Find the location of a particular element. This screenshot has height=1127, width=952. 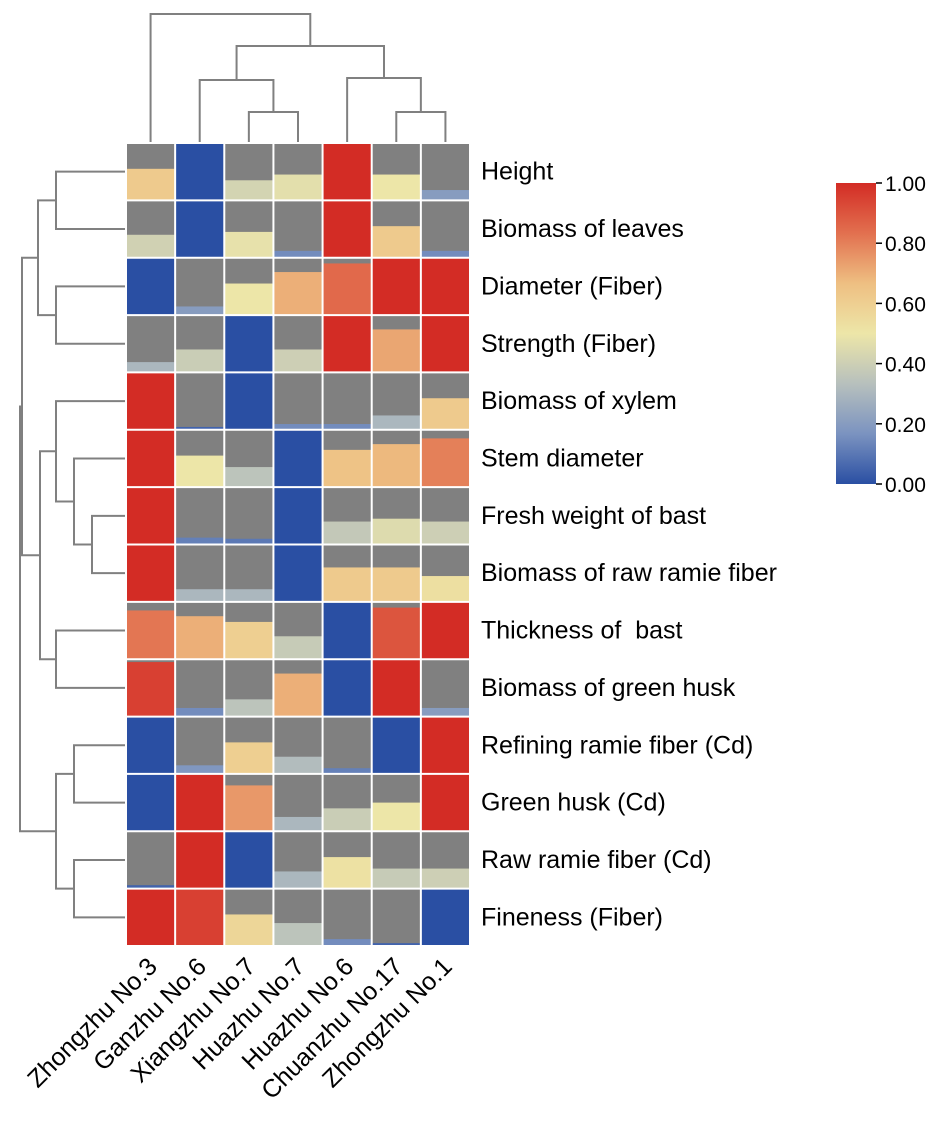

row-label: Green husk (Cd) is located at coordinates (573, 803).